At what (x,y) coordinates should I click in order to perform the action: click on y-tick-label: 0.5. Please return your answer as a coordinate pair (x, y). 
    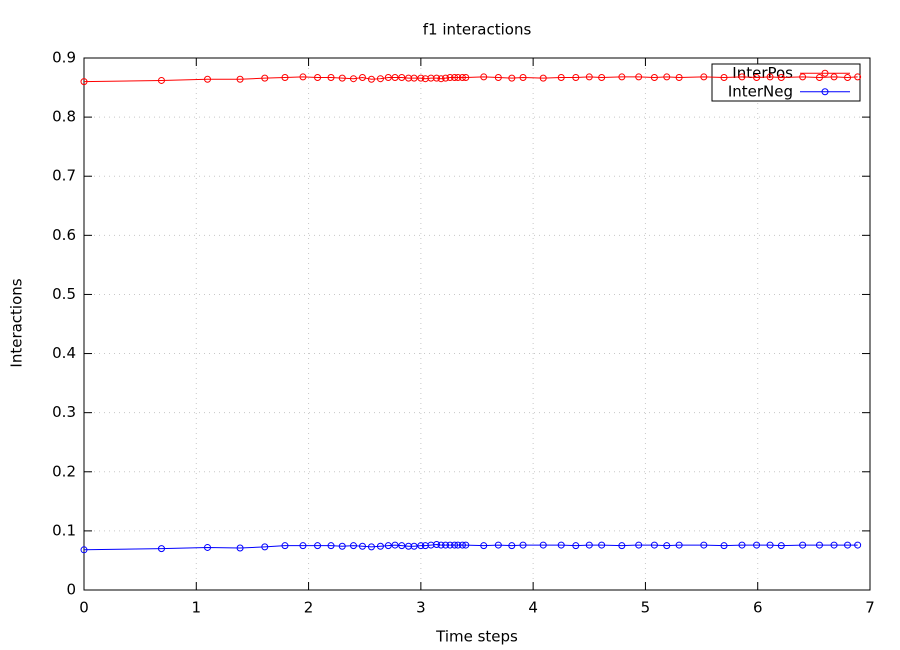
    Looking at the image, I should click on (64, 294).